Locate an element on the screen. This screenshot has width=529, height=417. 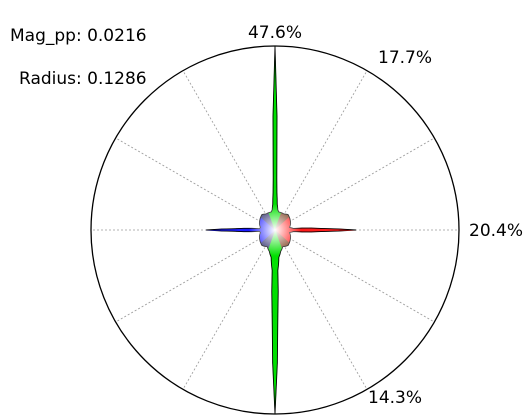
percent-label: 14.3% is located at coordinates (395, 398).